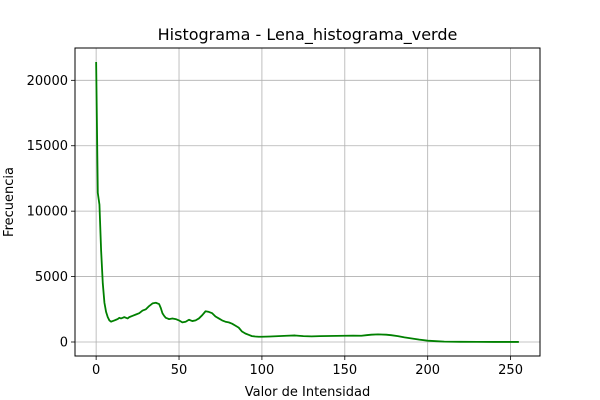  Describe the element at coordinates (51, 277) in the screenshot. I see `y-tick-label: 5000` at that location.